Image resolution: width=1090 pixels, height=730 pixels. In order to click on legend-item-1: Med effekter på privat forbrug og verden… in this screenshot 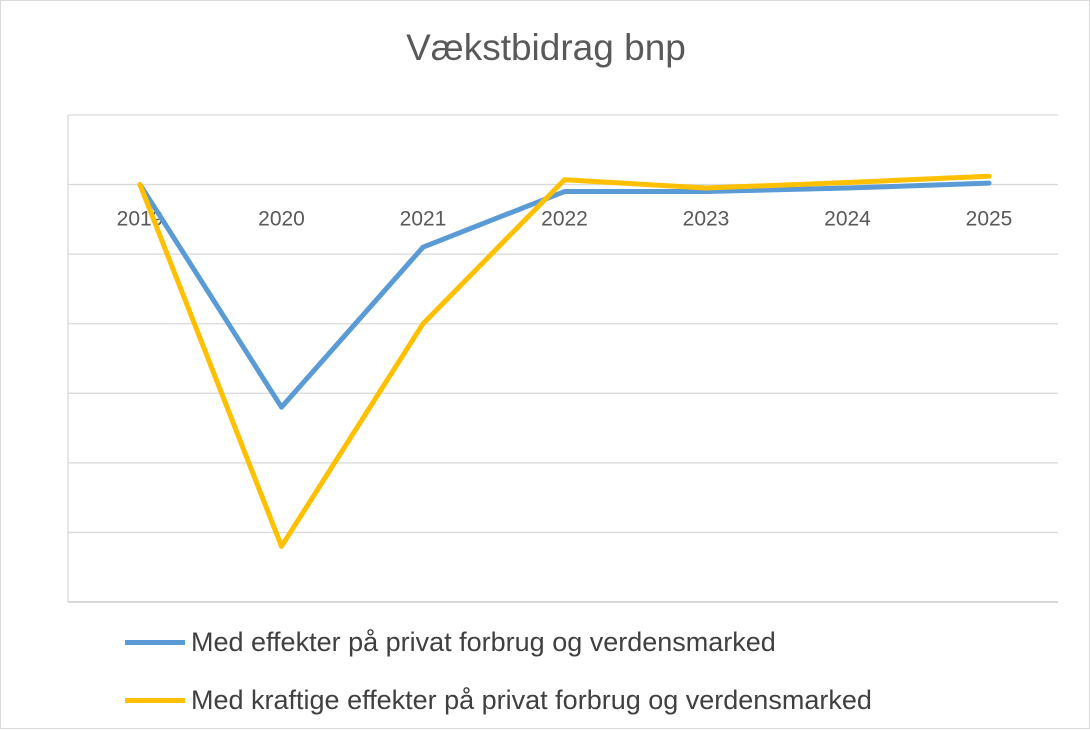, I will do `click(498, 642)`.